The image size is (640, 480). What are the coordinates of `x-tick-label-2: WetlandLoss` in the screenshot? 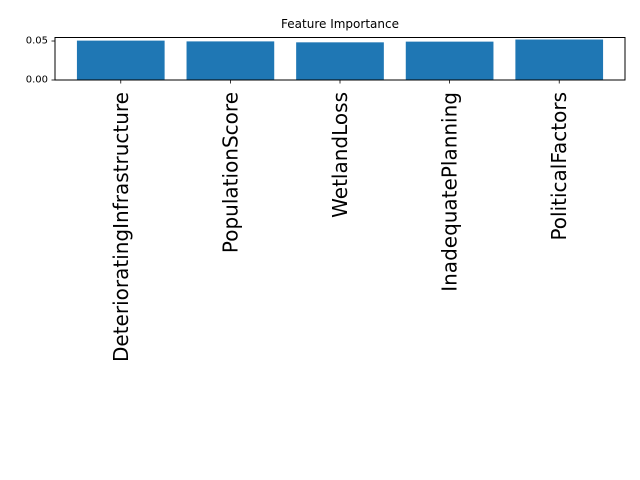 It's located at (340, 155).